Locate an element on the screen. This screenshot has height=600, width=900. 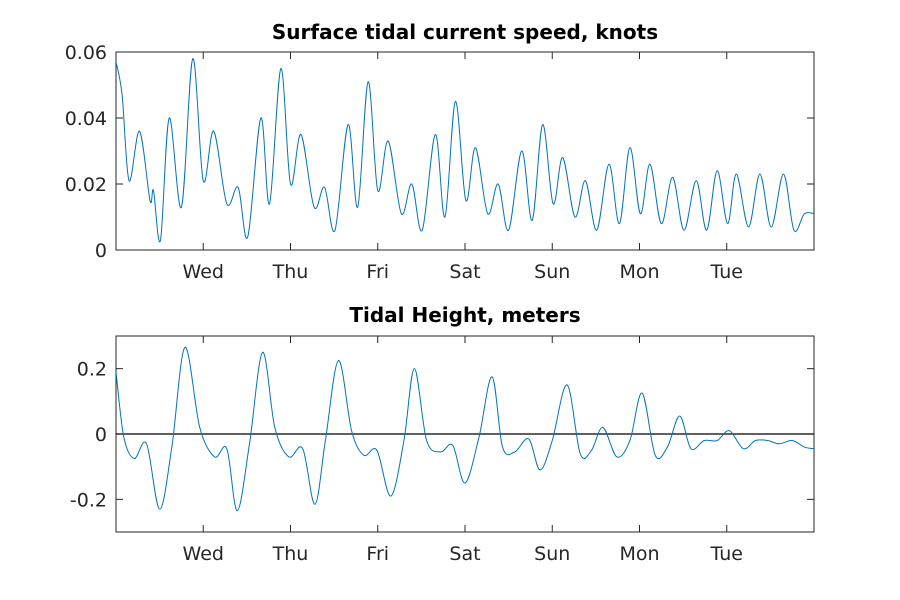
height-ytick-label: 0 is located at coordinates (101, 435).